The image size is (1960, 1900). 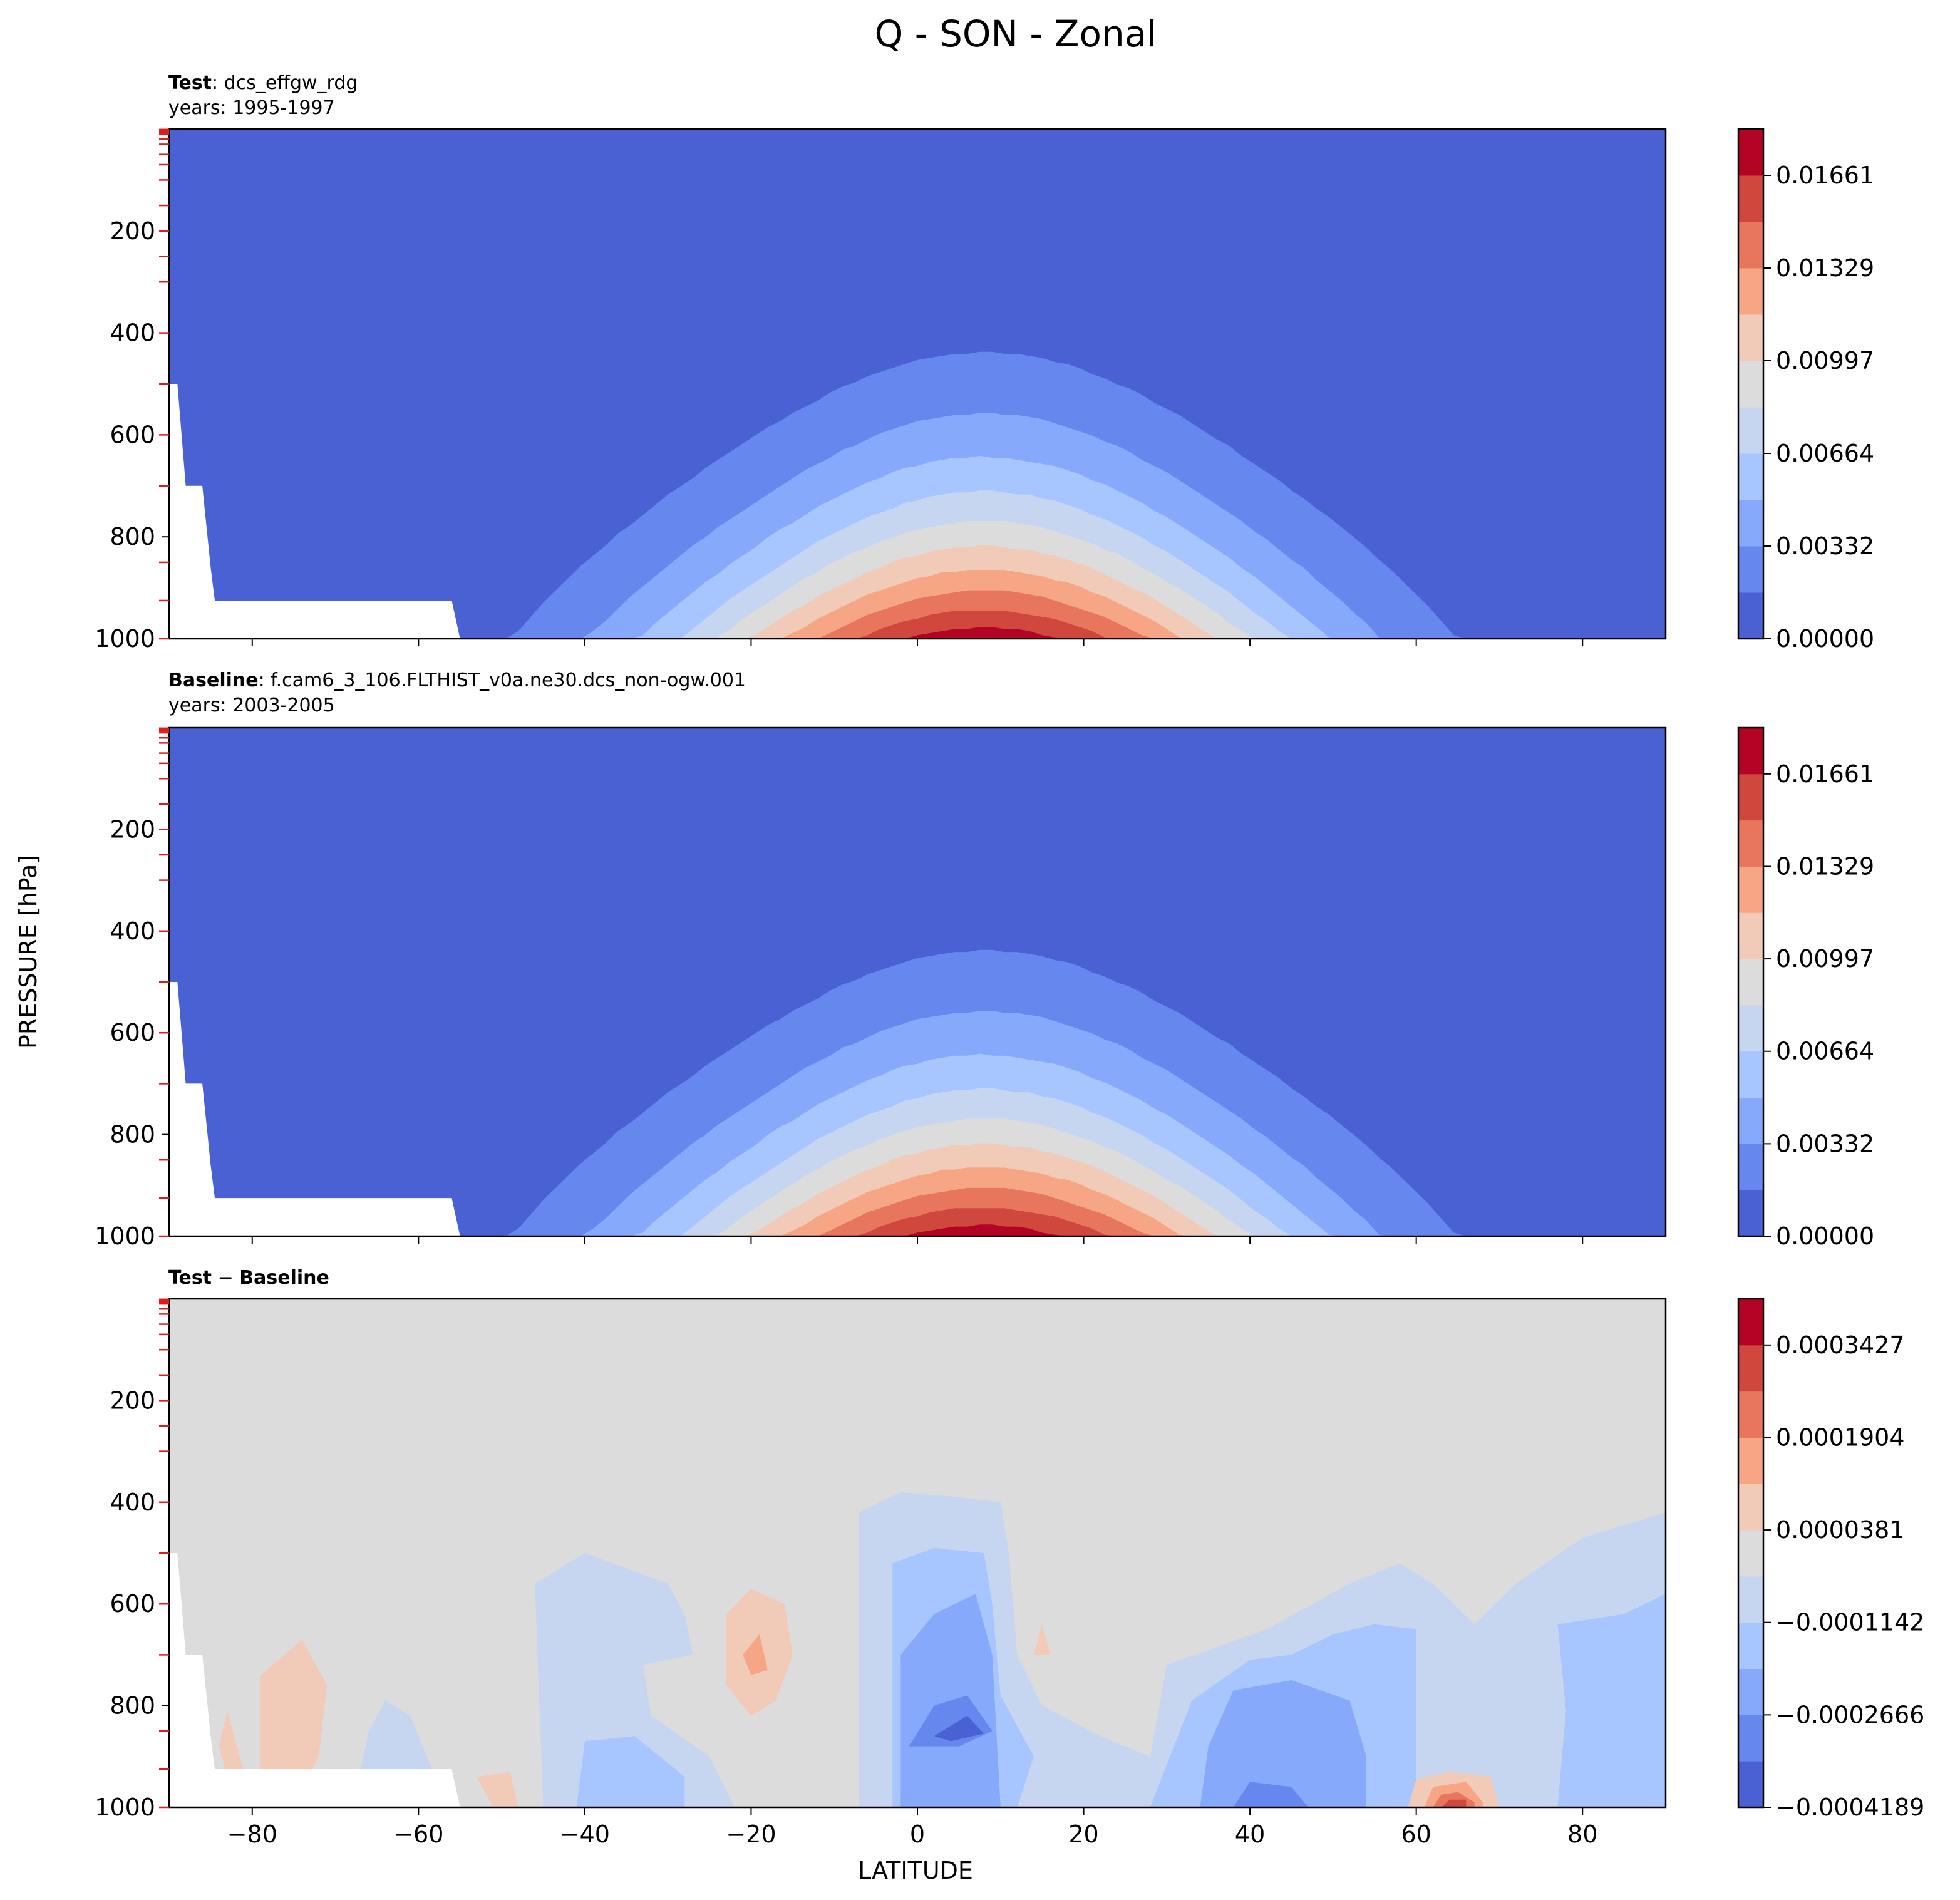 What do you see at coordinates (1850, 1622) in the screenshot?
I see `colorbar-tick-label: −0.0001142` at bounding box center [1850, 1622].